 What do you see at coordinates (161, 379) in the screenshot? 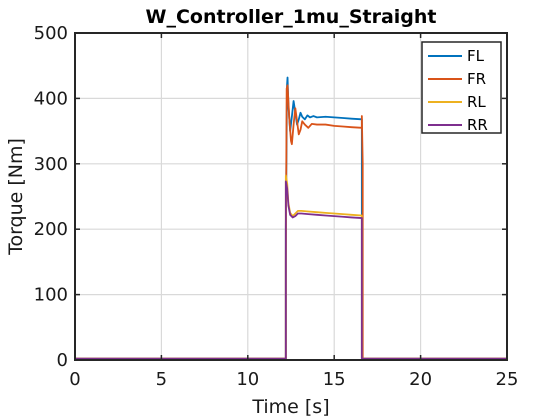
I see `x-tick-label: 5` at bounding box center [161, 379].